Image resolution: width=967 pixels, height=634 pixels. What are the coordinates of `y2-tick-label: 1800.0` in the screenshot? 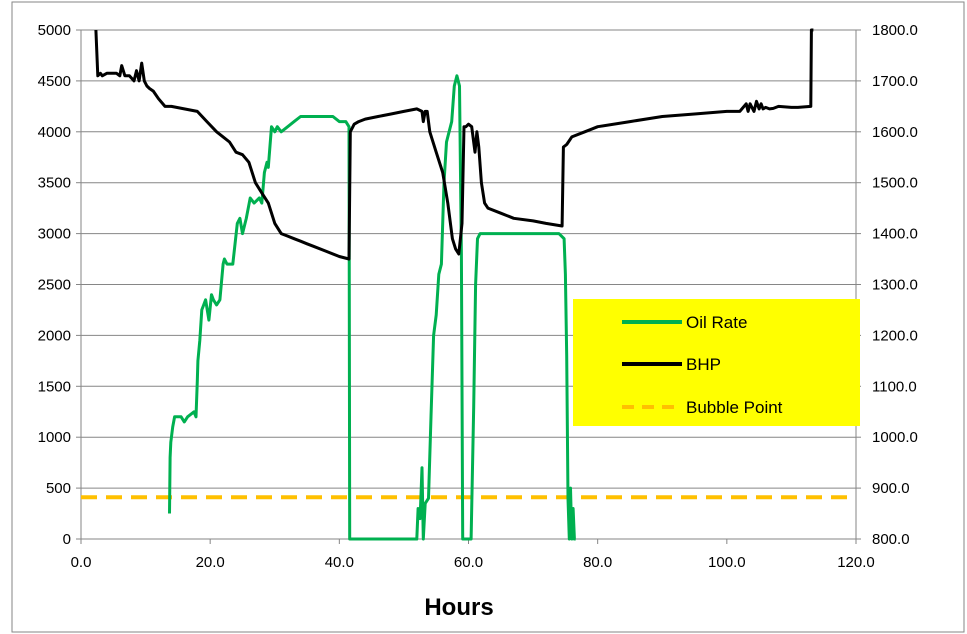 It's located at (895, 30).